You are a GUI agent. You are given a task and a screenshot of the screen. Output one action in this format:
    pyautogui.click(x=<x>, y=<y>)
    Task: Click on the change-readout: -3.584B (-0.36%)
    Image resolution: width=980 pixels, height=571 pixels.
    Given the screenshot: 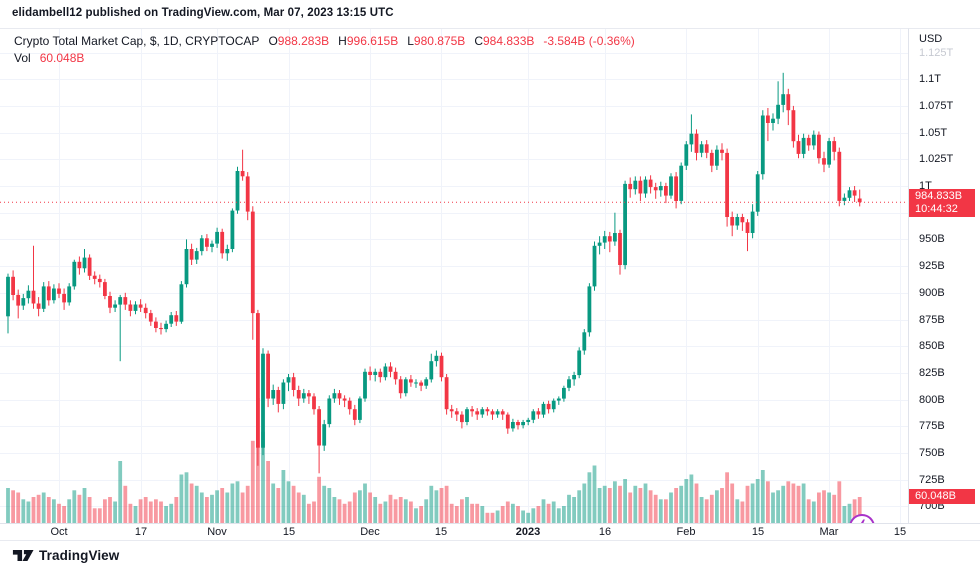 What is the action you would take?
    pyautogui.click(x=589, y=41)
    